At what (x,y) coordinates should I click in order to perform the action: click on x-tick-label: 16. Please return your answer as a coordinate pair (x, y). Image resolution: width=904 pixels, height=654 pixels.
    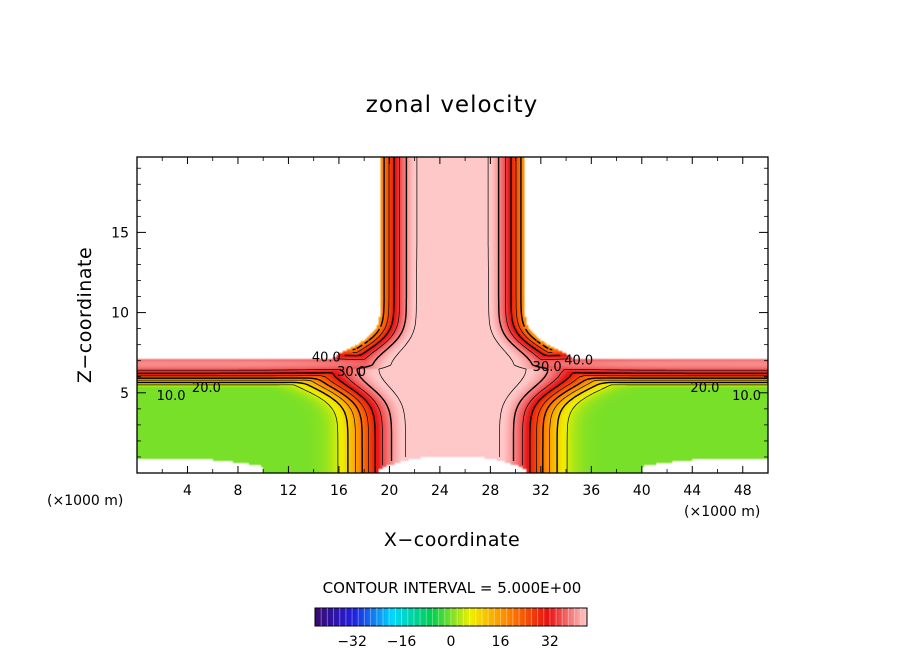
    Looking at the image, I should click on (339, 491).